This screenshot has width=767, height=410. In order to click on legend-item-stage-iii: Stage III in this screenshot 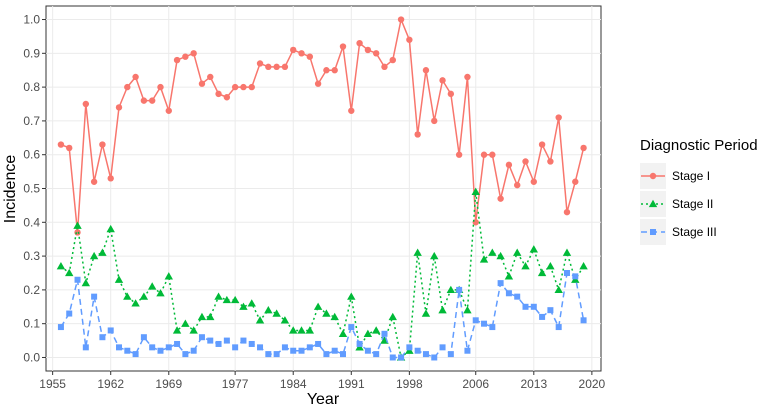, I will do `click(678, 232)`.